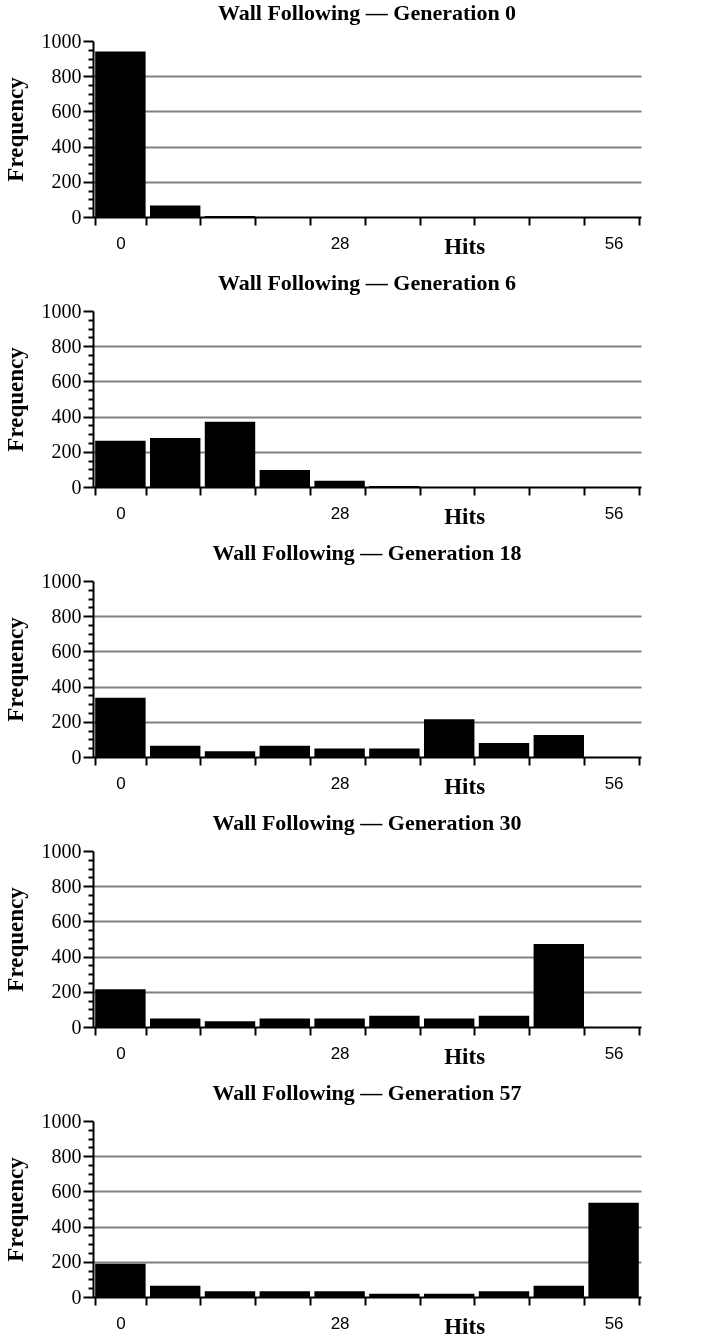 Image resolution: width=701 pixels, height=1340 pixels. Describe the element at coordinates (367, 822) in the screenshot. I see `chart-title: Wall Following — Generation 30` at that location.